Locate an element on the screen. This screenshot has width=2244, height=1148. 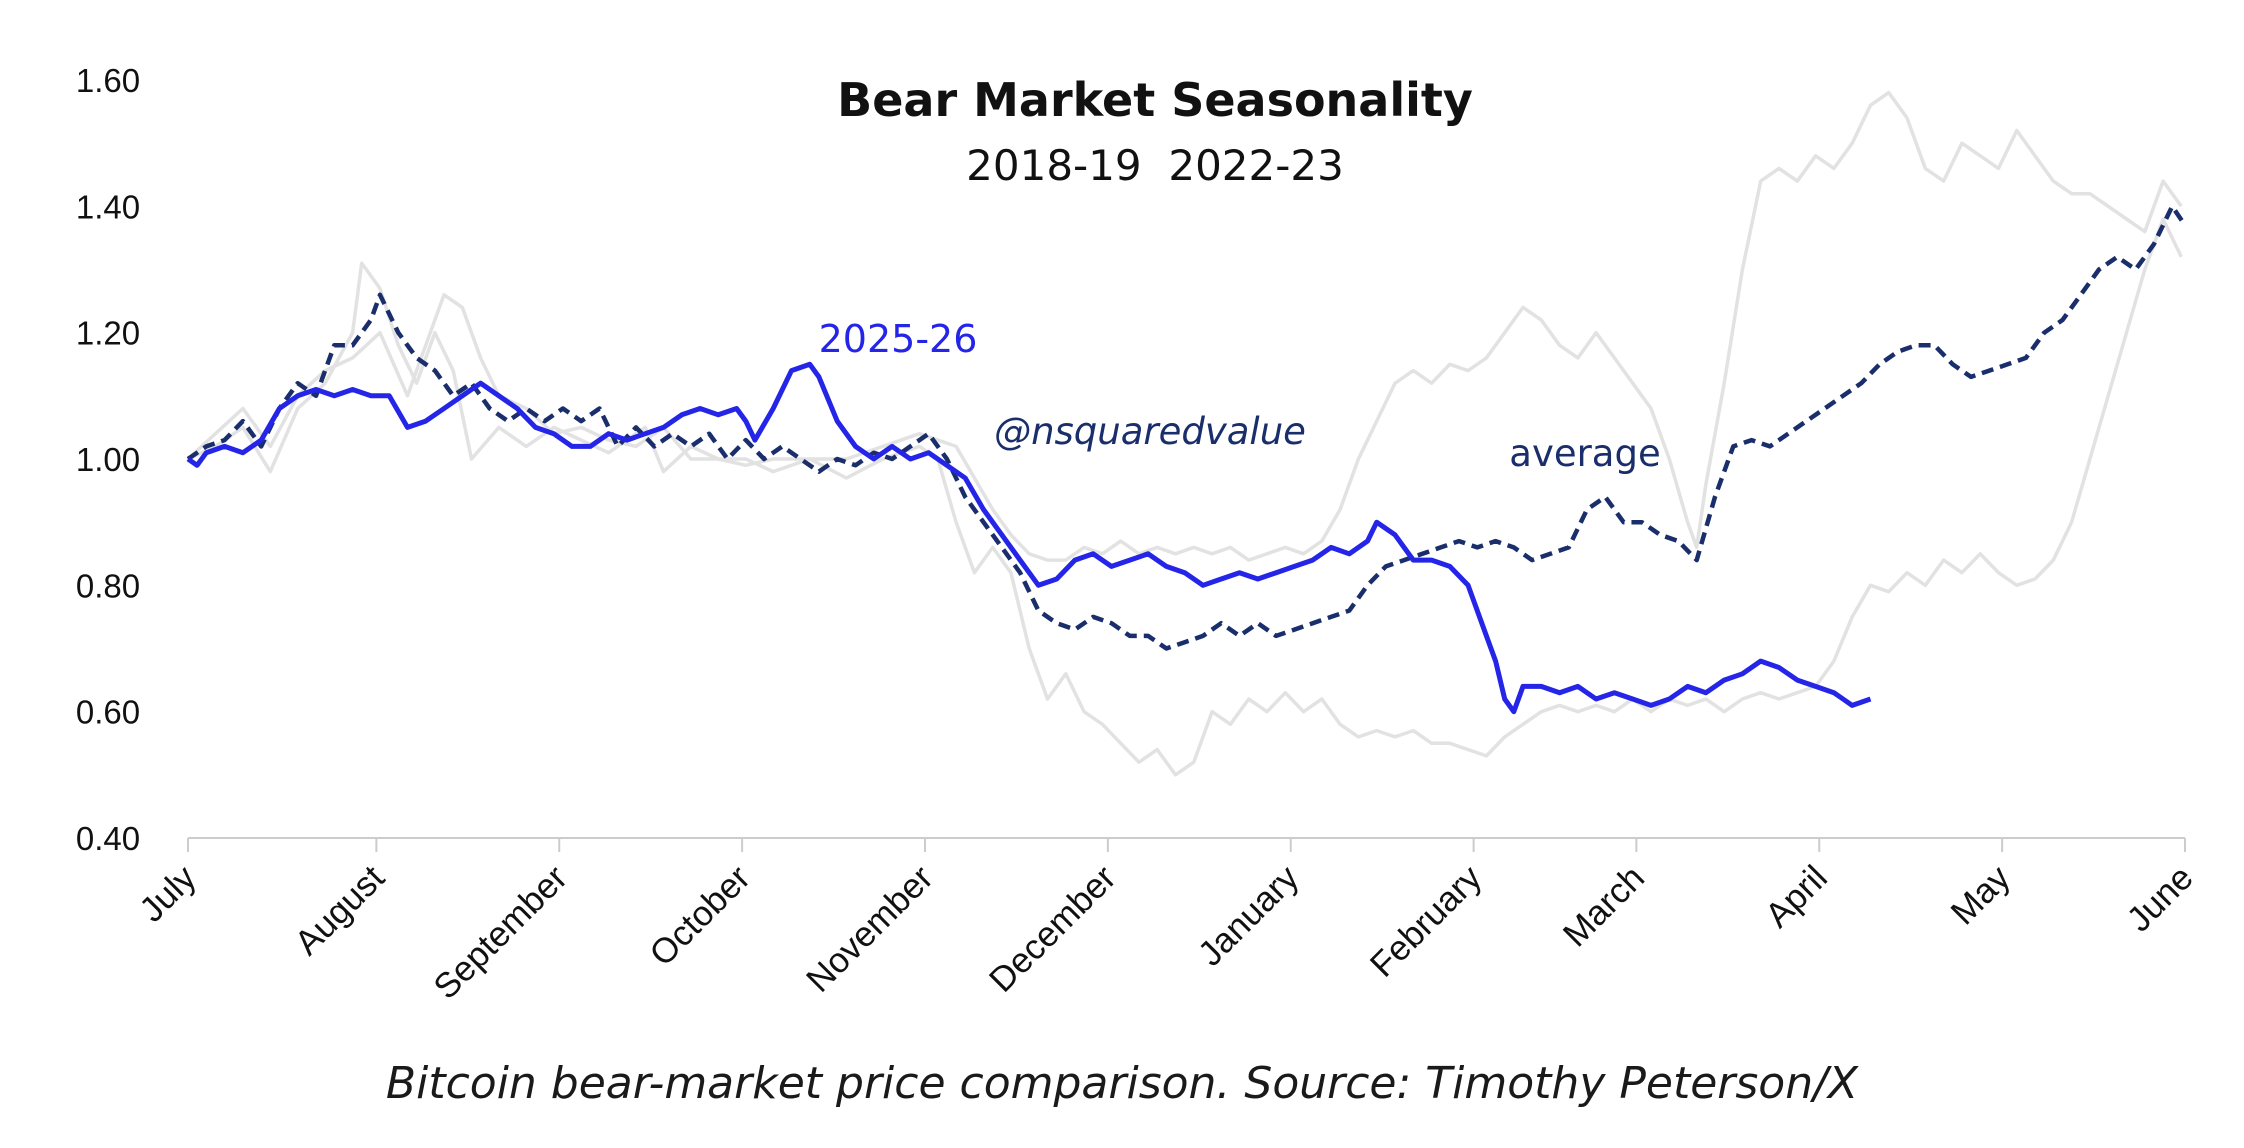
y-tick-label: 1.60 is located at coordinates (108, 80).